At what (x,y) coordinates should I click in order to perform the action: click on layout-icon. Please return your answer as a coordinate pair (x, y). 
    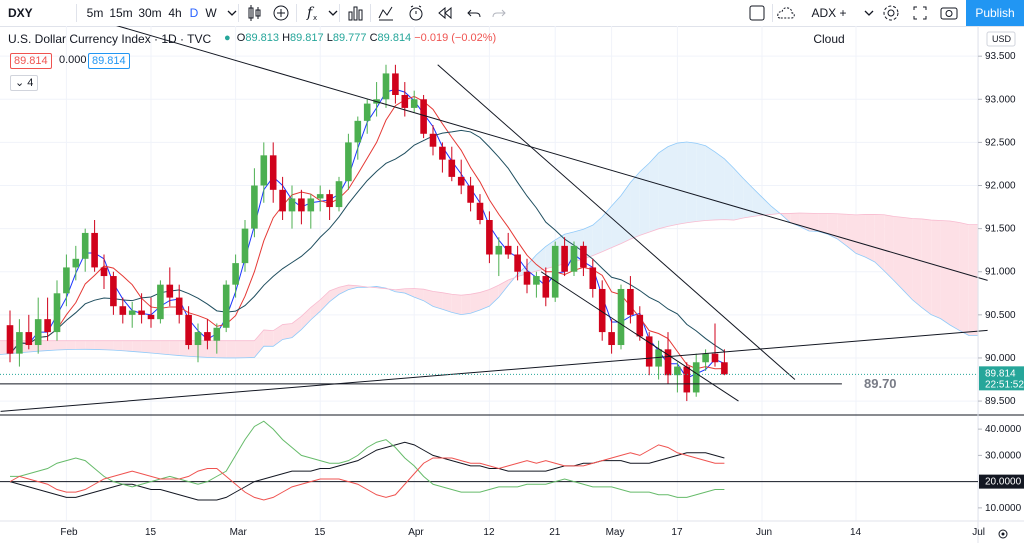
    Looking at the image, I should click on (757, 13).